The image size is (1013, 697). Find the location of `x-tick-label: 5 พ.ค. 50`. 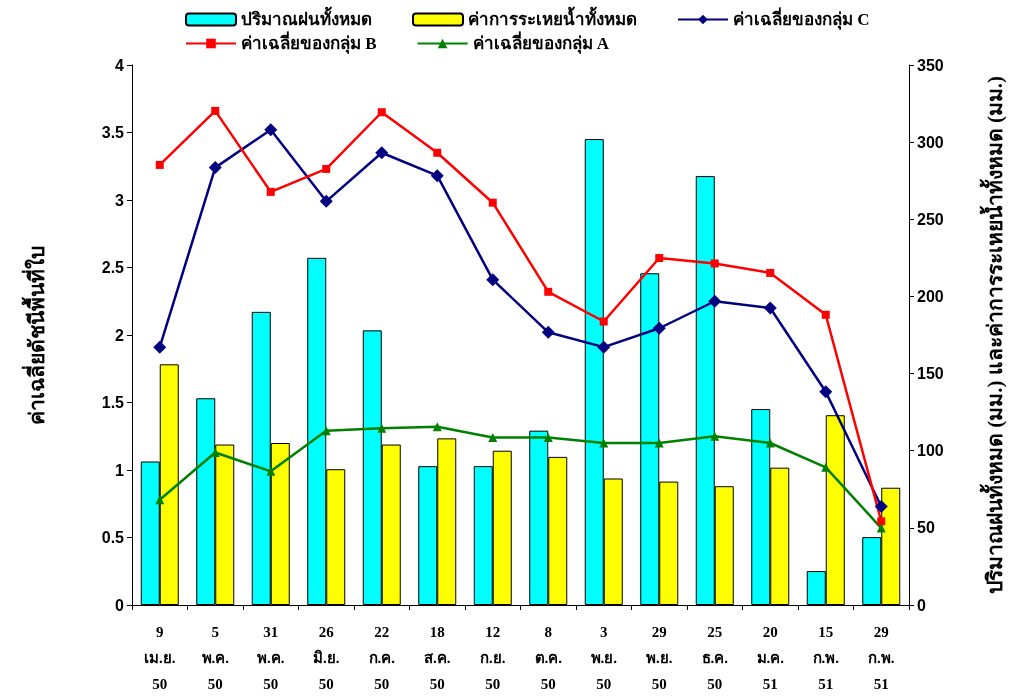

x-tick-label: 5 พ.ค. 50 is located at coordinates (215, 658).